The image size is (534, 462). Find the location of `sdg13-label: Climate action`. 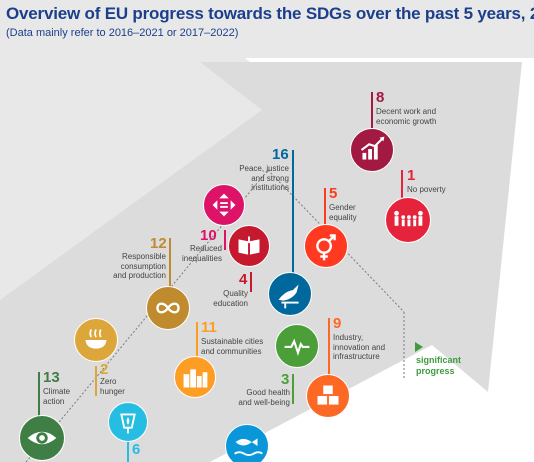

sdg13-label: Climate action is located at coordinates (57, 396).